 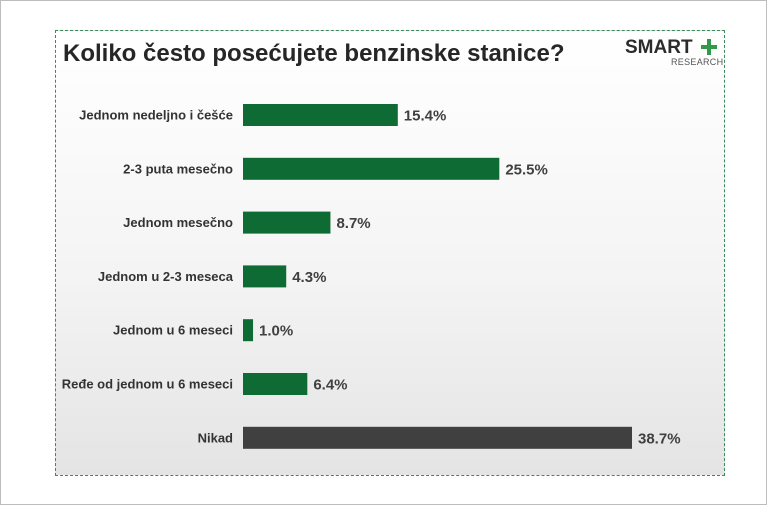 I want to click on category-label: Ređe od jednom u 6 meseci, so click(x=147, y=384).